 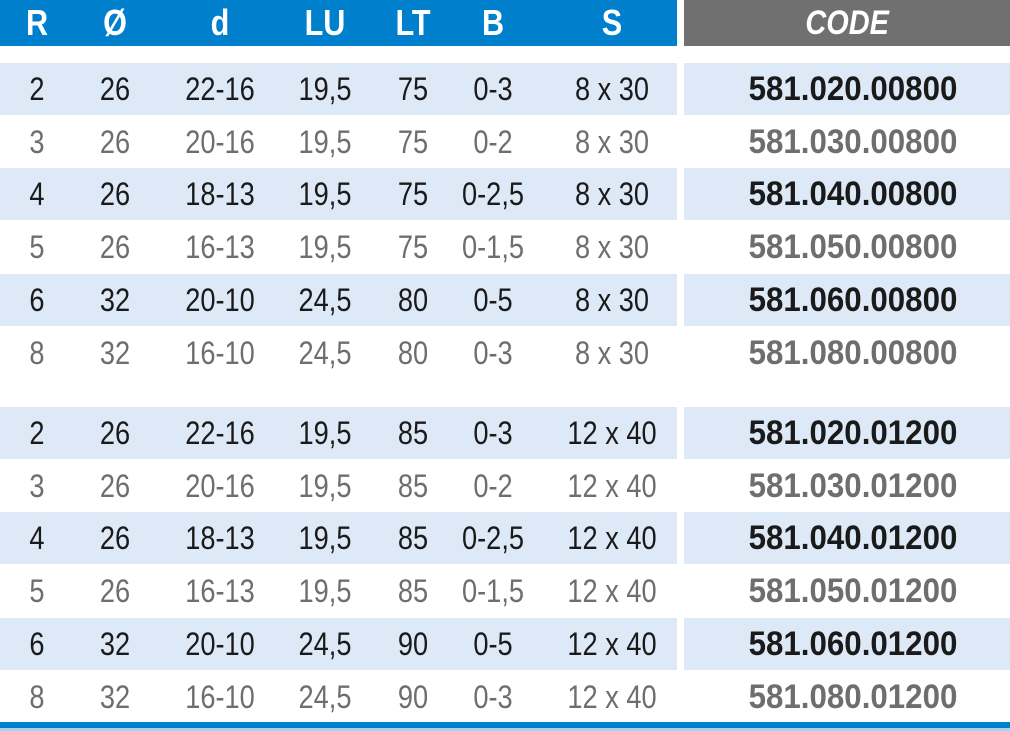 I want to click on cell-r: 3, so click(x=37, y=141).